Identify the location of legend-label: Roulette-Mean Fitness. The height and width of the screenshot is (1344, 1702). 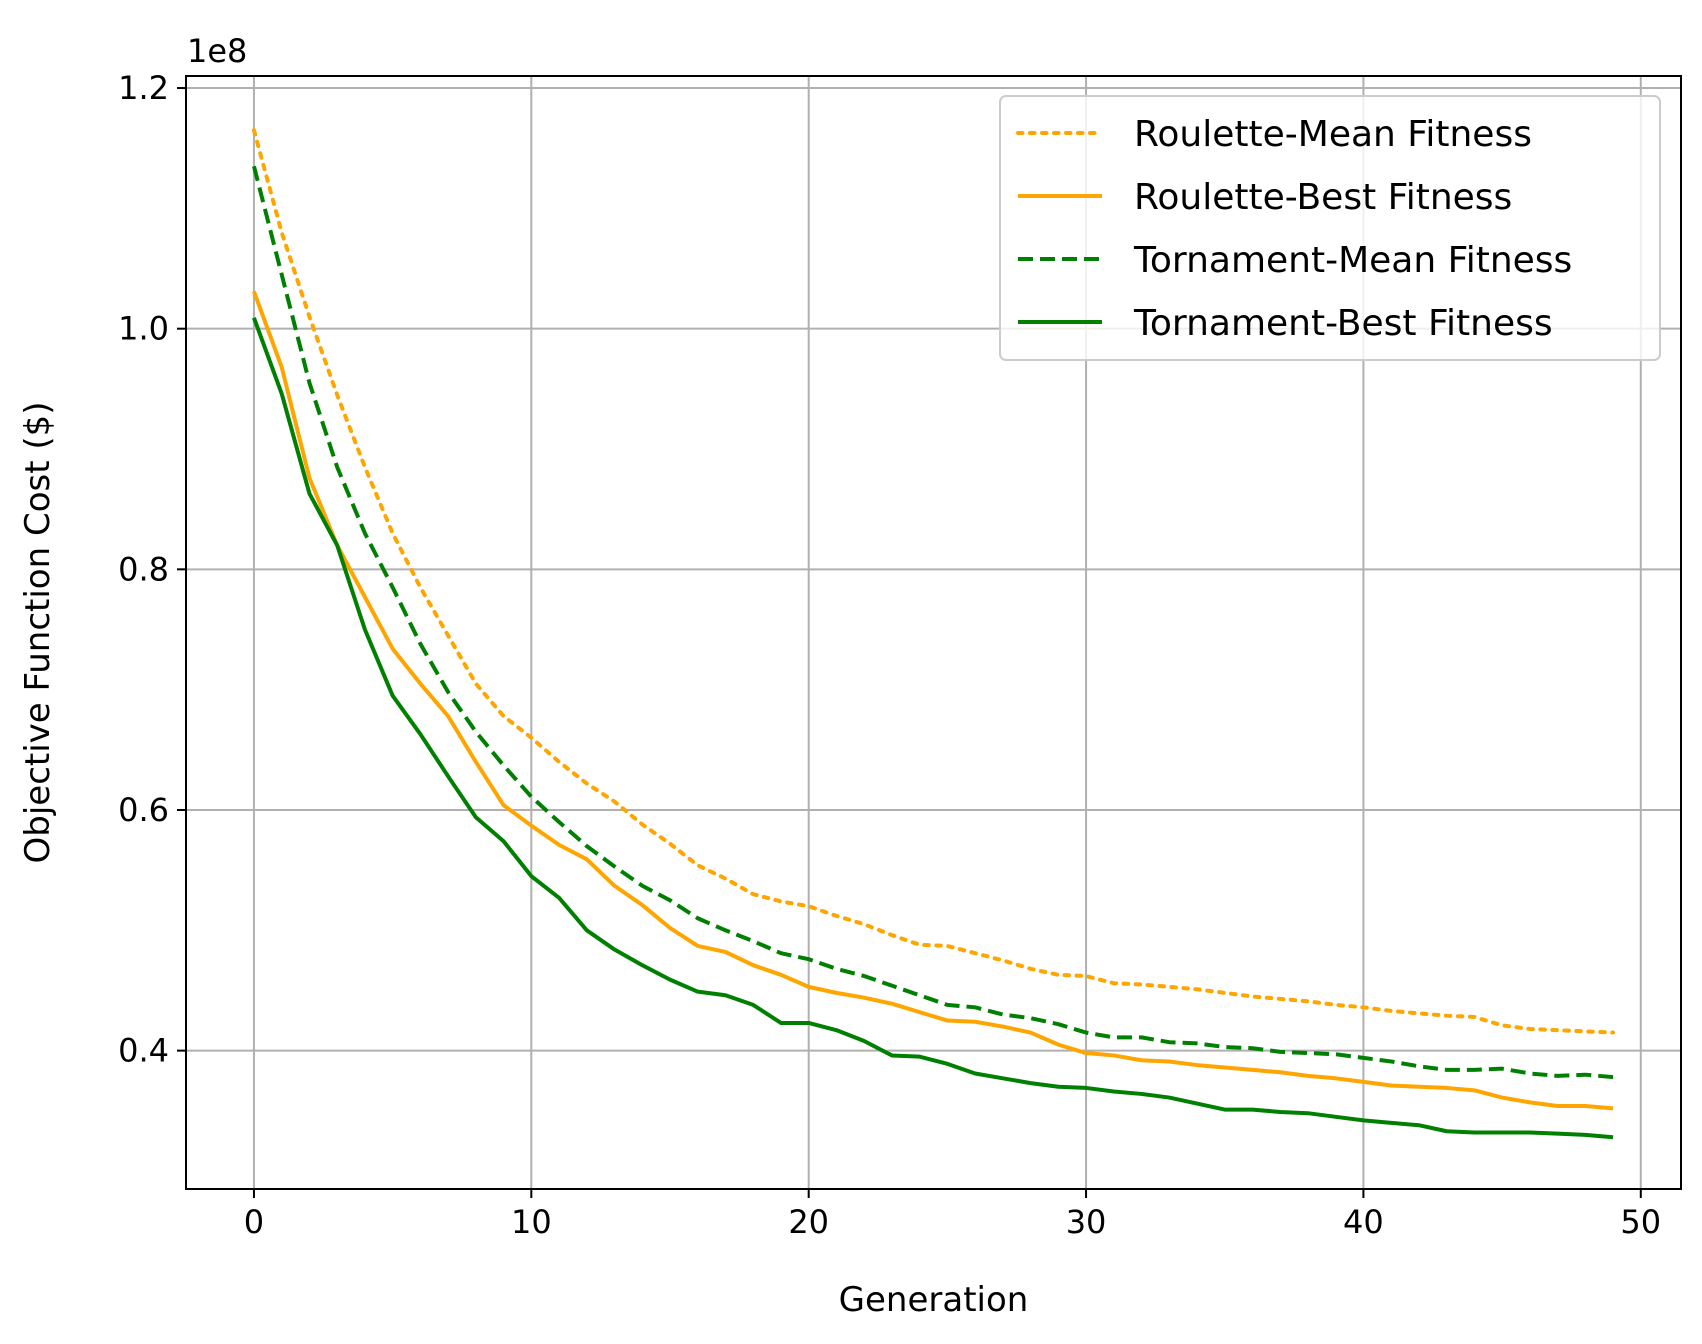
(1333, 134).